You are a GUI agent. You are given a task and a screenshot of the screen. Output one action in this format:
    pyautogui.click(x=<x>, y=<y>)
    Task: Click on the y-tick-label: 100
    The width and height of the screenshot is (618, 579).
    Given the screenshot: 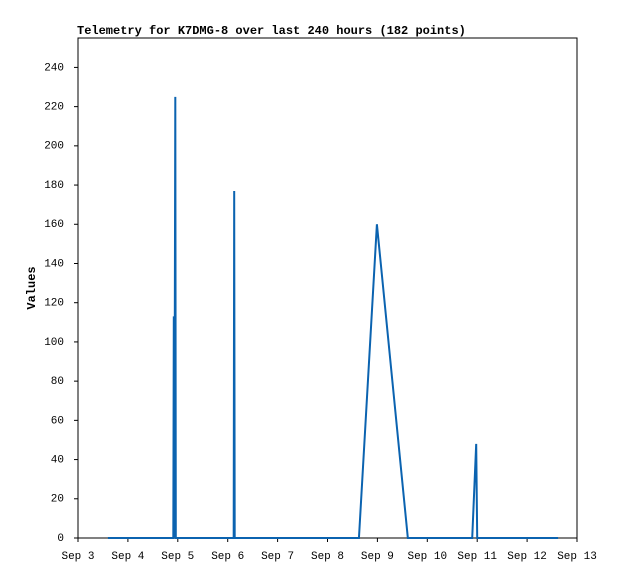 What is the action you would take?
    pyautogui.click(x=54, y=343)
    